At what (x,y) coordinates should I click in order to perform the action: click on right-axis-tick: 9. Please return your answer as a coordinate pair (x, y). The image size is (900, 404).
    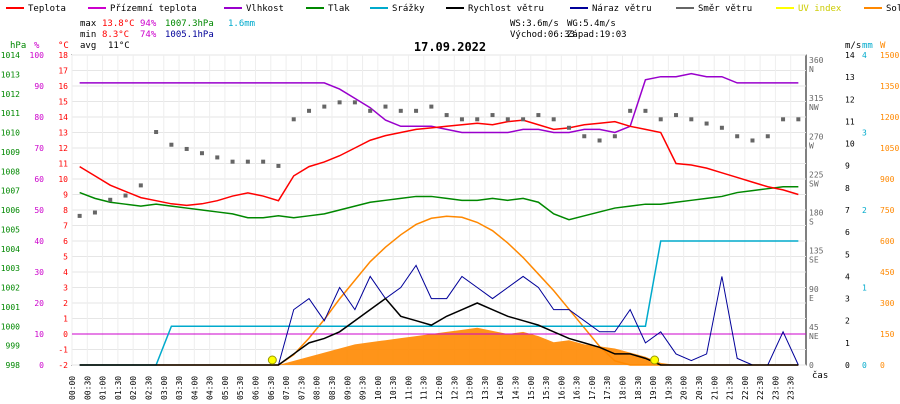
    Looking at the image, I should click on (847, 166).